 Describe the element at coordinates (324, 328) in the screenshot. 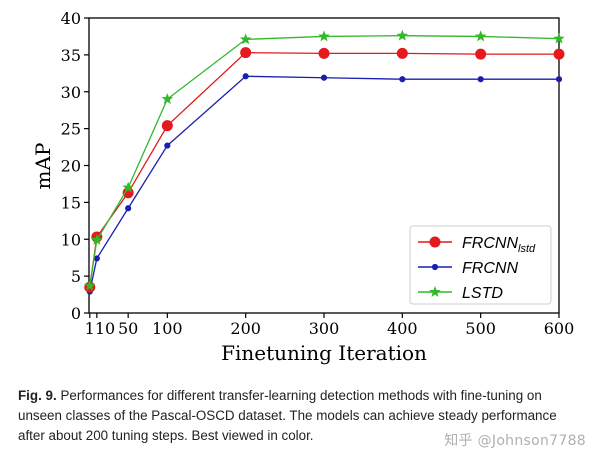

I see `x-tick-label: 300` at that location.